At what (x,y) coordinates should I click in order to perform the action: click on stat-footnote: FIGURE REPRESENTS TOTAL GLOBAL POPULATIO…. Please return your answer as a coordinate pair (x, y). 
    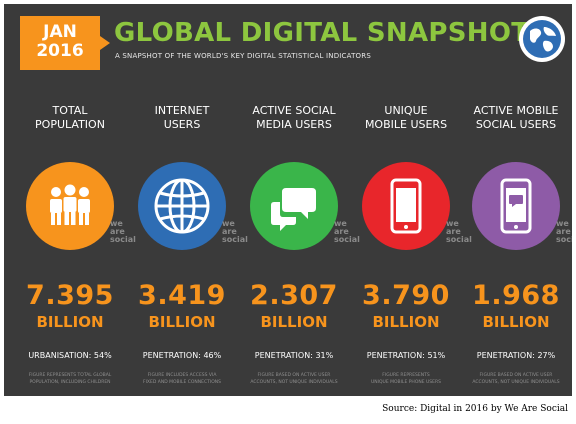
    Looking at the image, I should click on (70, 379).